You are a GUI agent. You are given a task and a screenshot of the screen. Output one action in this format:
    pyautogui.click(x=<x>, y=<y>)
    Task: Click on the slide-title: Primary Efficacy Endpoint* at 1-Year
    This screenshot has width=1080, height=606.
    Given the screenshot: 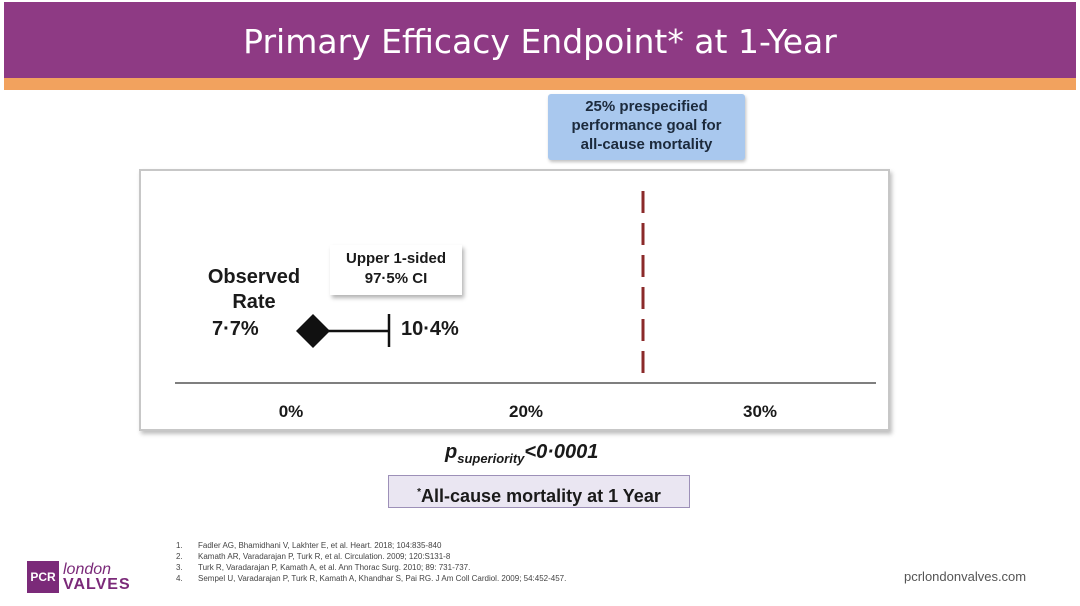 What is the action you would take?
    pyautogui.click(x=540, y=40)
    